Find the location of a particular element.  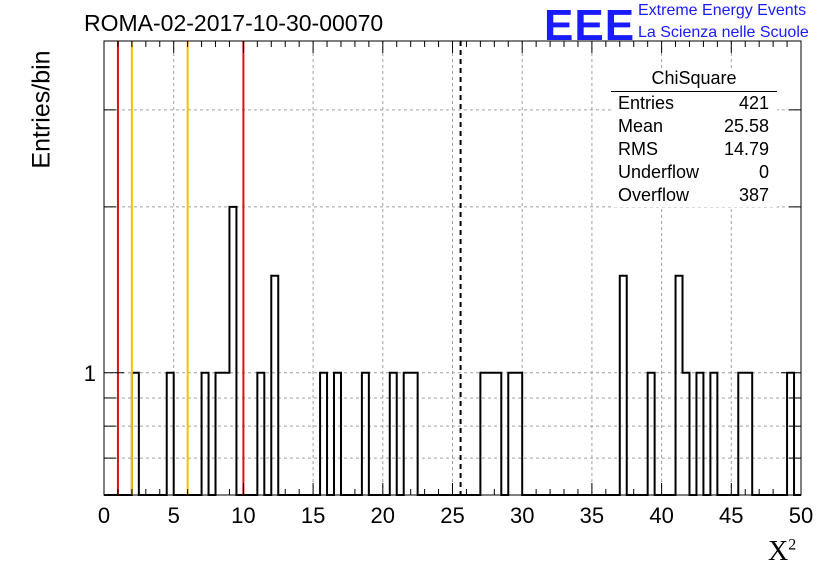

x-axis-label-superscript: 2 is located at coordinates (792, 545).